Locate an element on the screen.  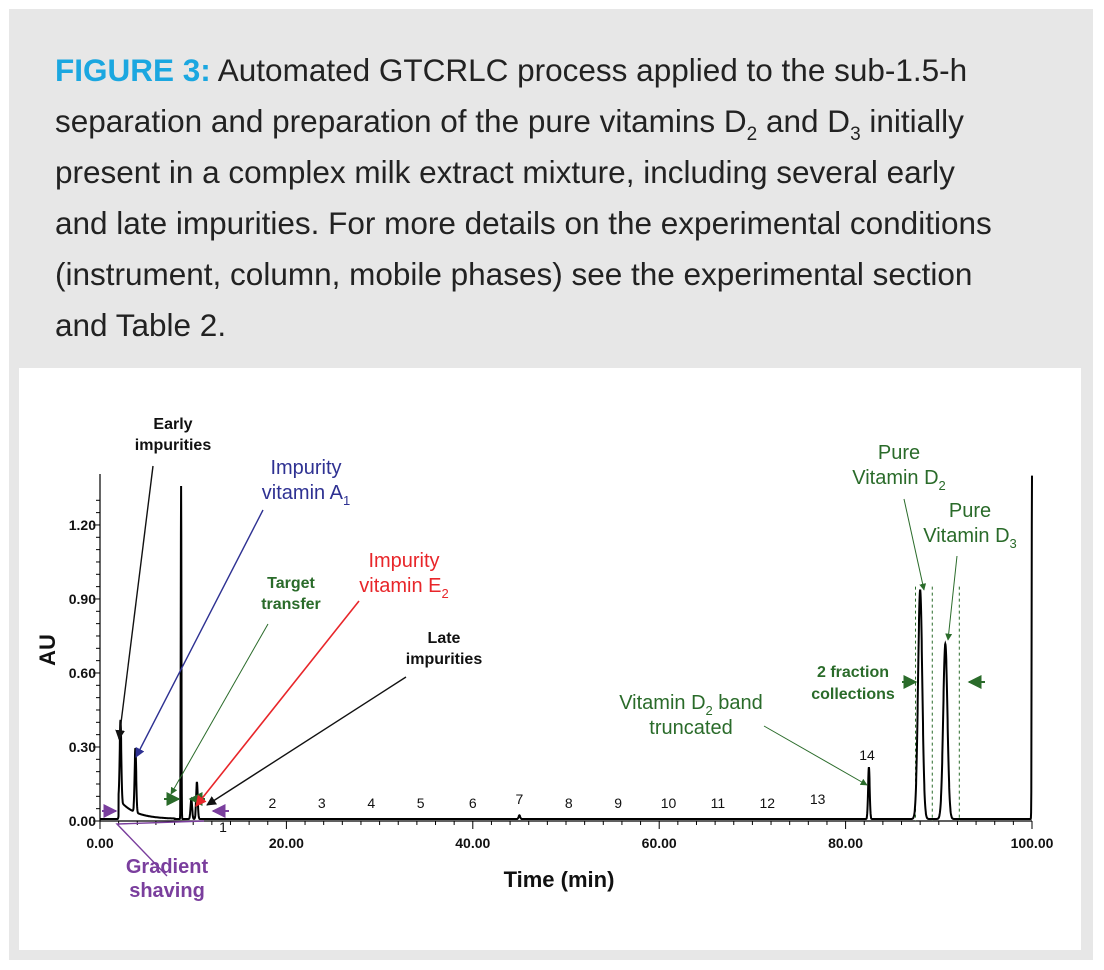
d2-band-label-1: Vitamin D2 band is located at coordinates (691, 705).